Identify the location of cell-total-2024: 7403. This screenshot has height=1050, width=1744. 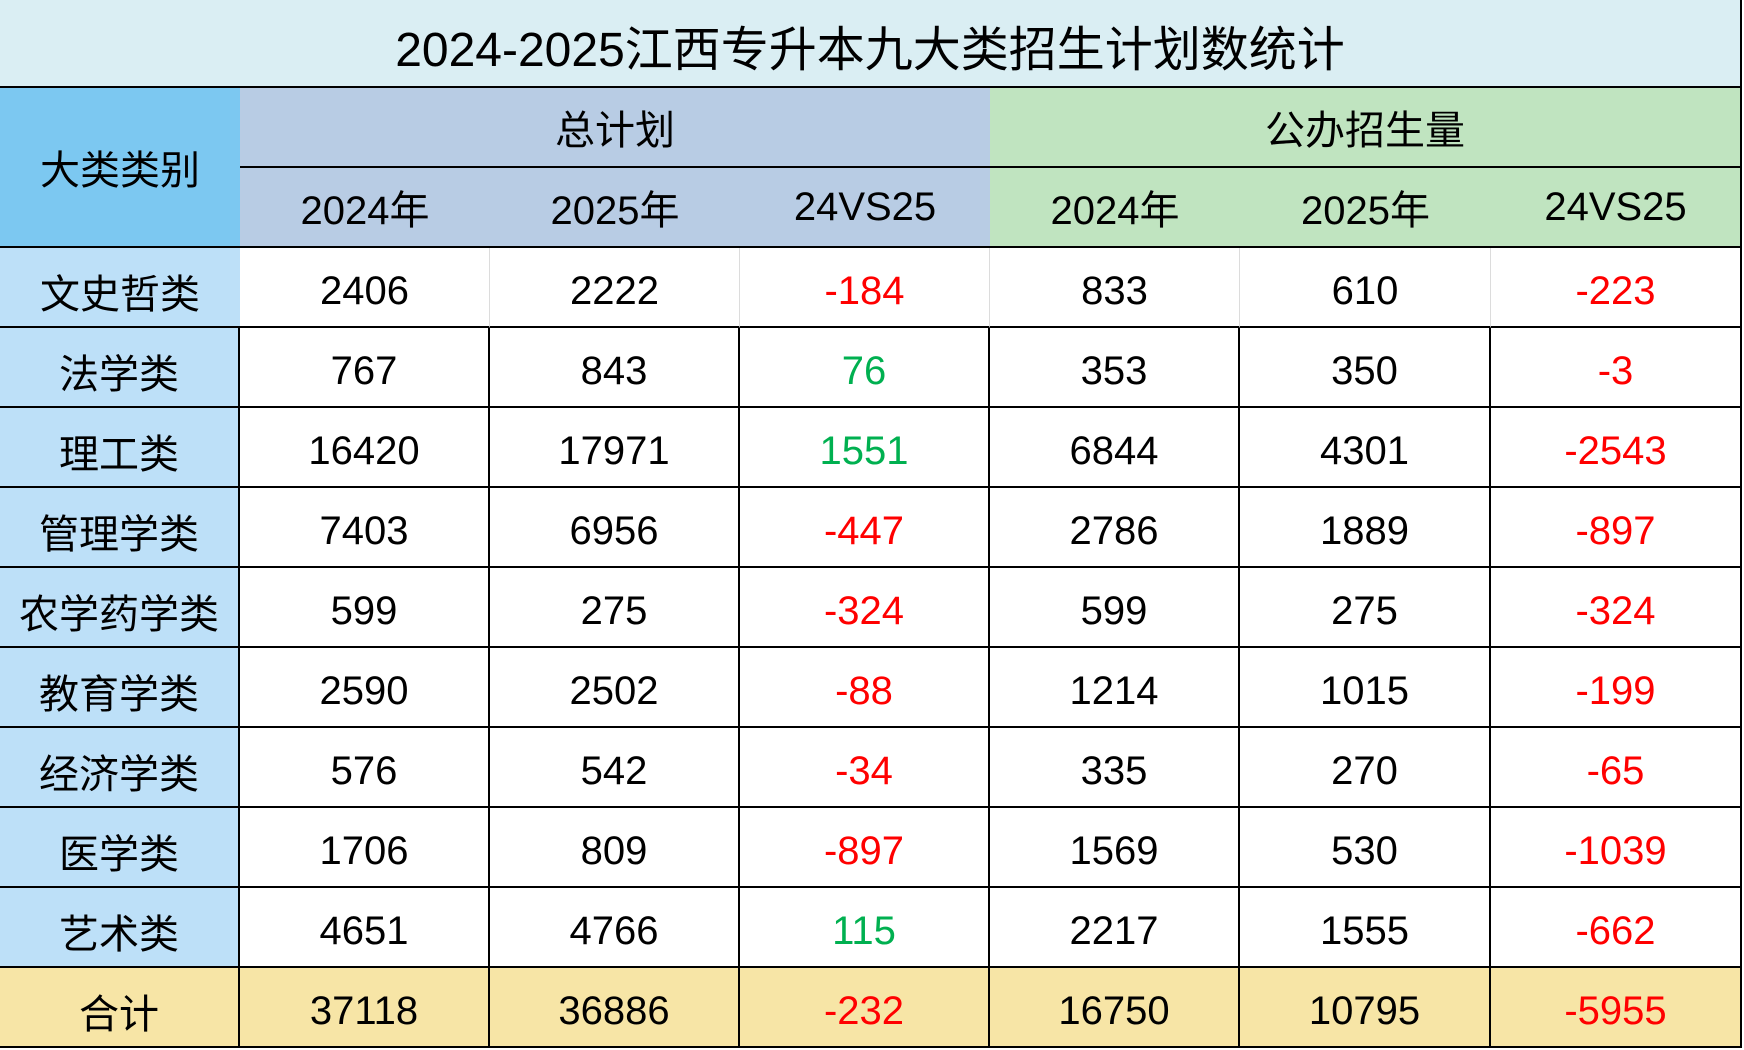
(365, 528).